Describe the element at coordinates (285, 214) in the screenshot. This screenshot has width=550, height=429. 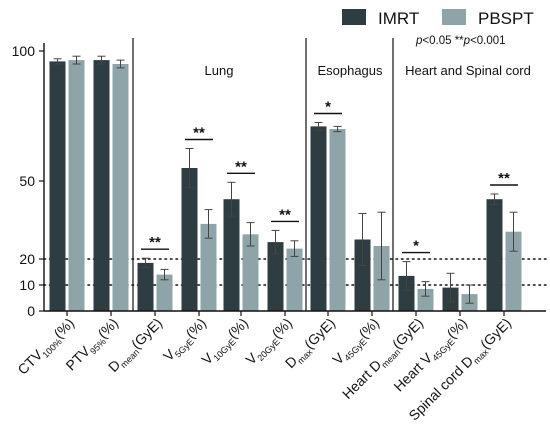
I see `significance-marker-5: **` at that location.